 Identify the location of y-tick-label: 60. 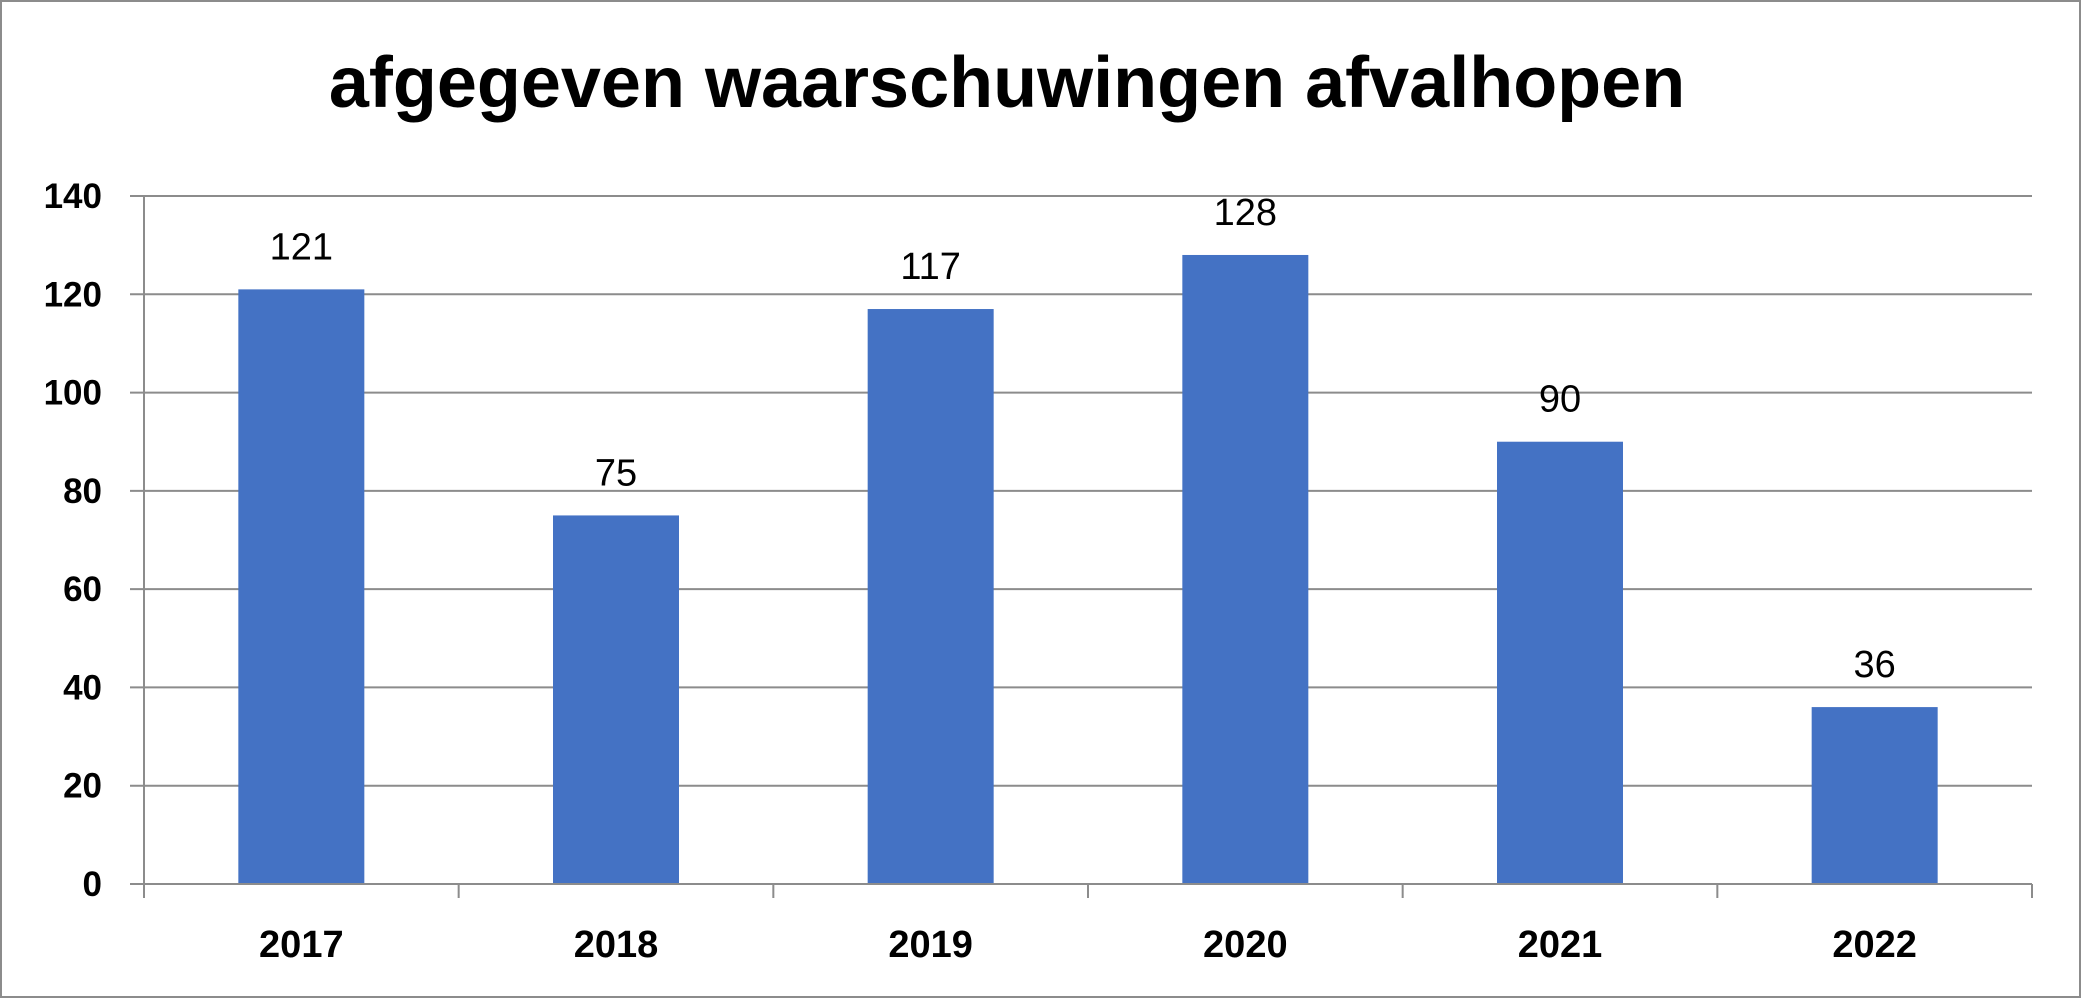
(82, 589).